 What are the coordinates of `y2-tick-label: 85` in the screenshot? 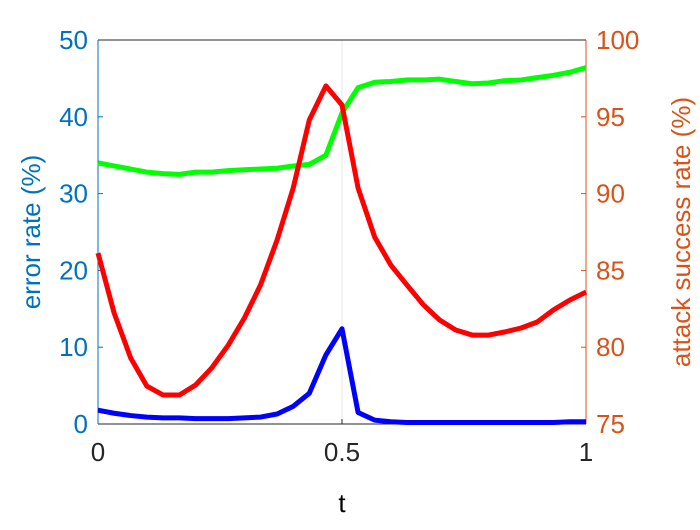 It's located at (610, 270).